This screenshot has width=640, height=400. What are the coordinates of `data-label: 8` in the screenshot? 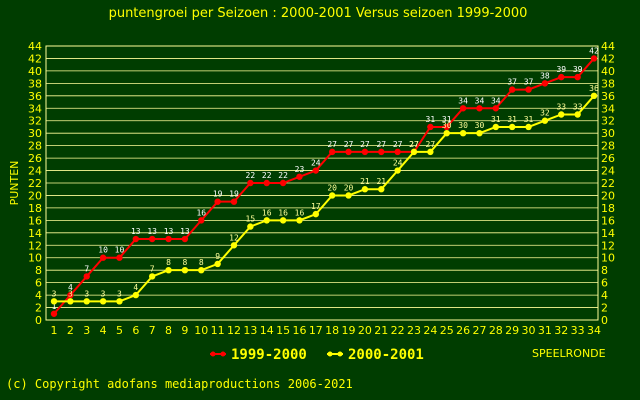 It's located at (184, 262).